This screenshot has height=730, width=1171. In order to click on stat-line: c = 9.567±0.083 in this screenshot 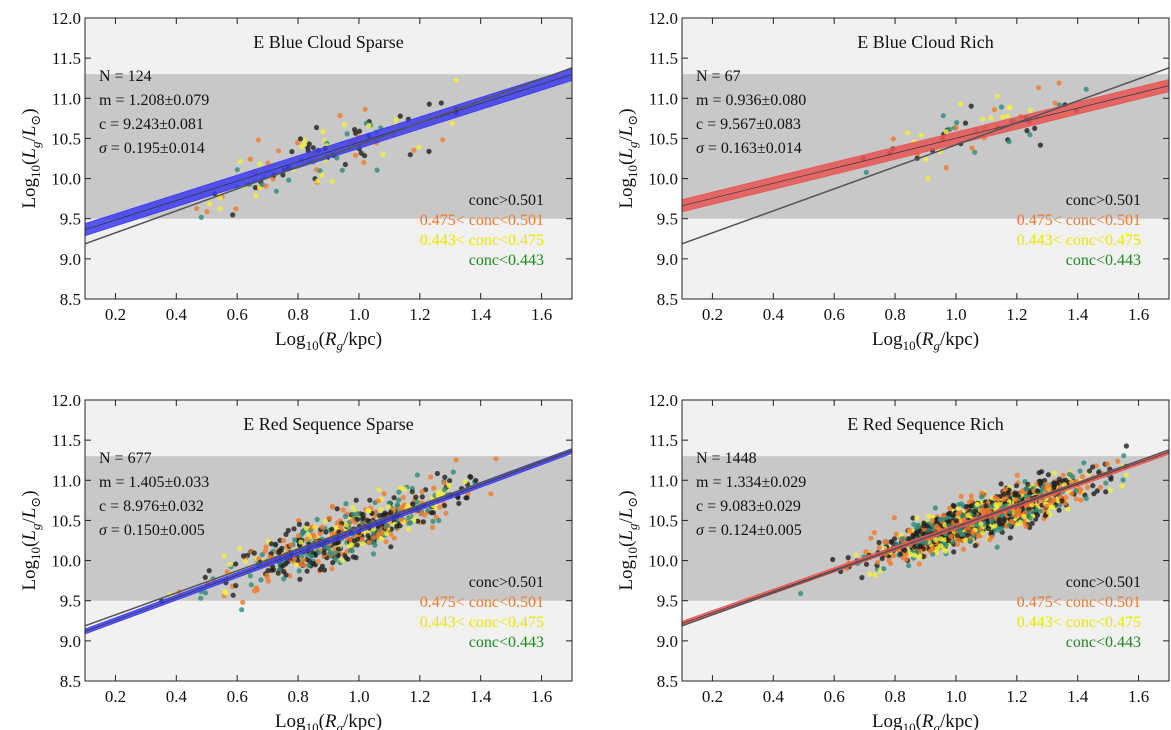, I will do `click(748, 124)`.